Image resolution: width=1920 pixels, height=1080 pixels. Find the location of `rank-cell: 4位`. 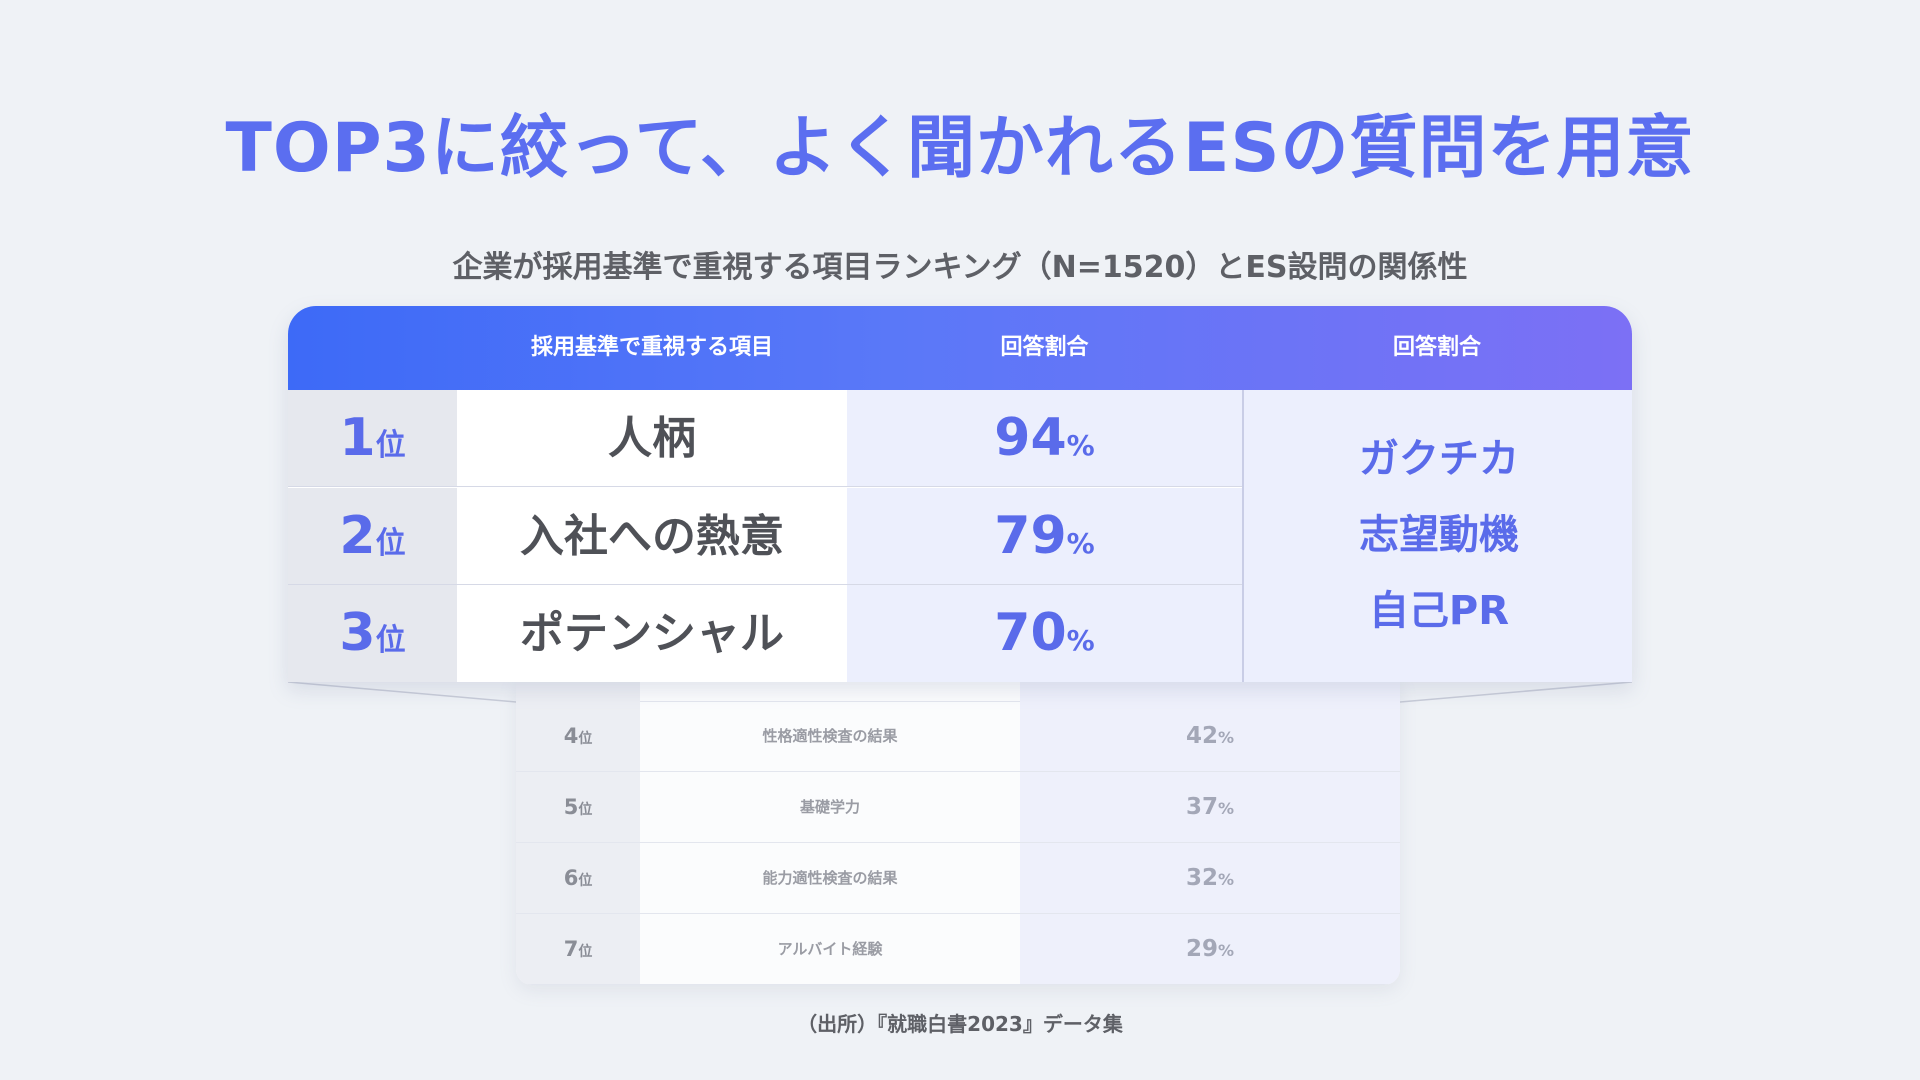

rank-cell: 4位 is located at coordinates (578, 736).